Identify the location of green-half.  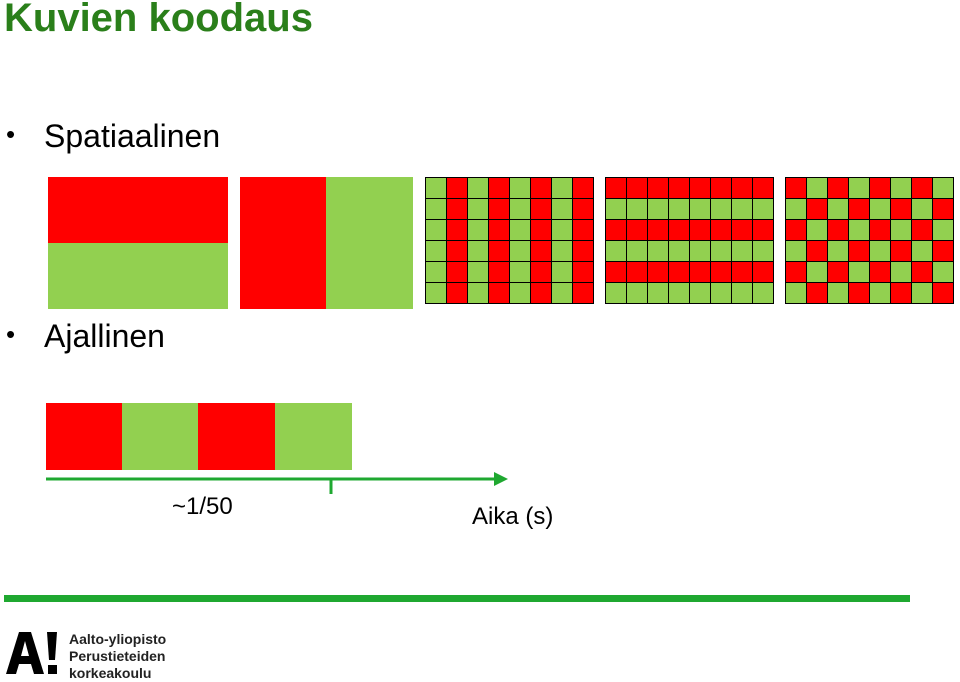
(369, 243).